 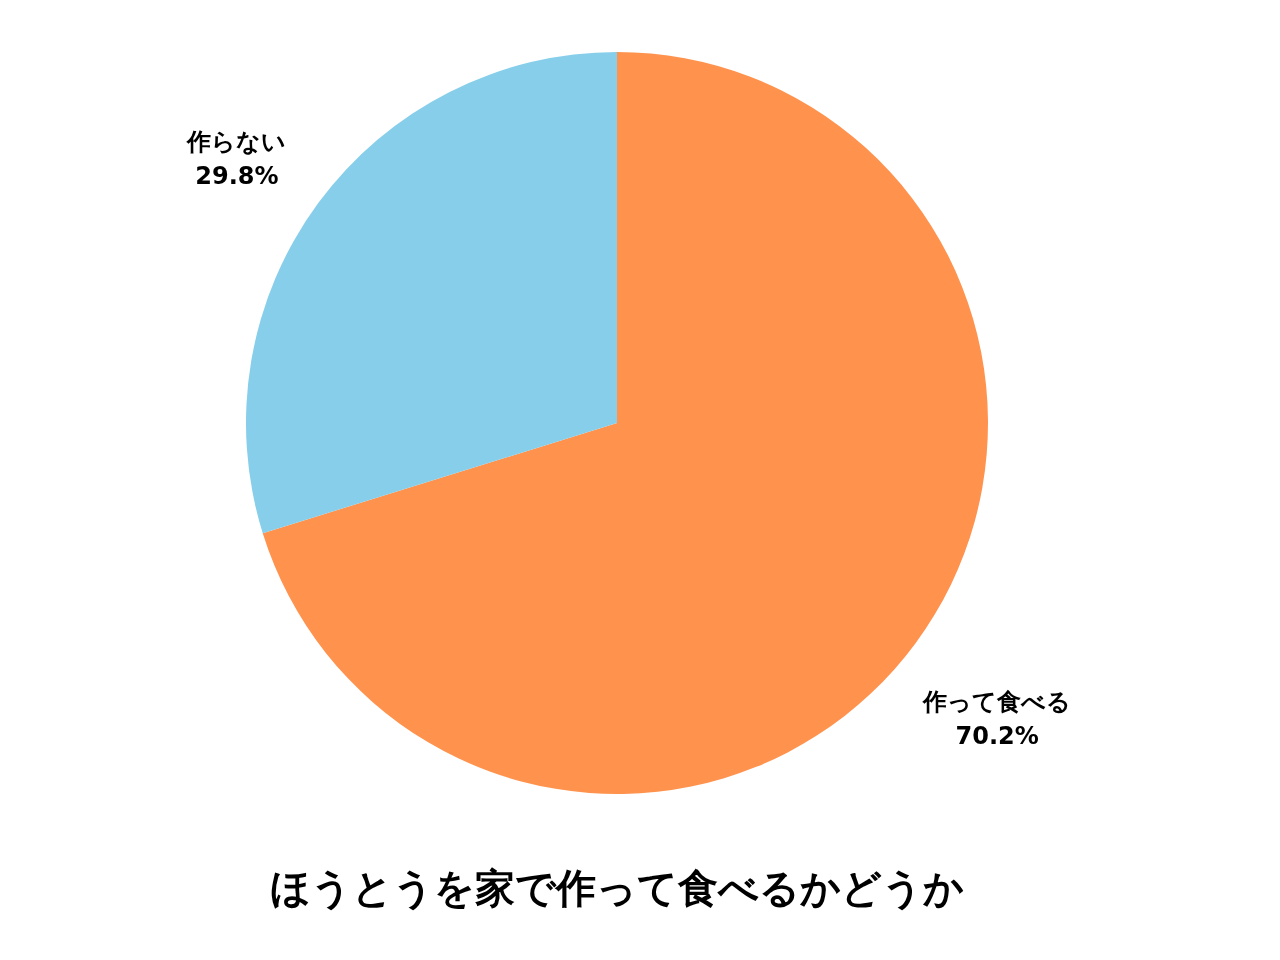 What do you see at coordinates (997, 701) in the screenshot?
I see `slice-label: 作って食べる` at bounding box center [997, 701].